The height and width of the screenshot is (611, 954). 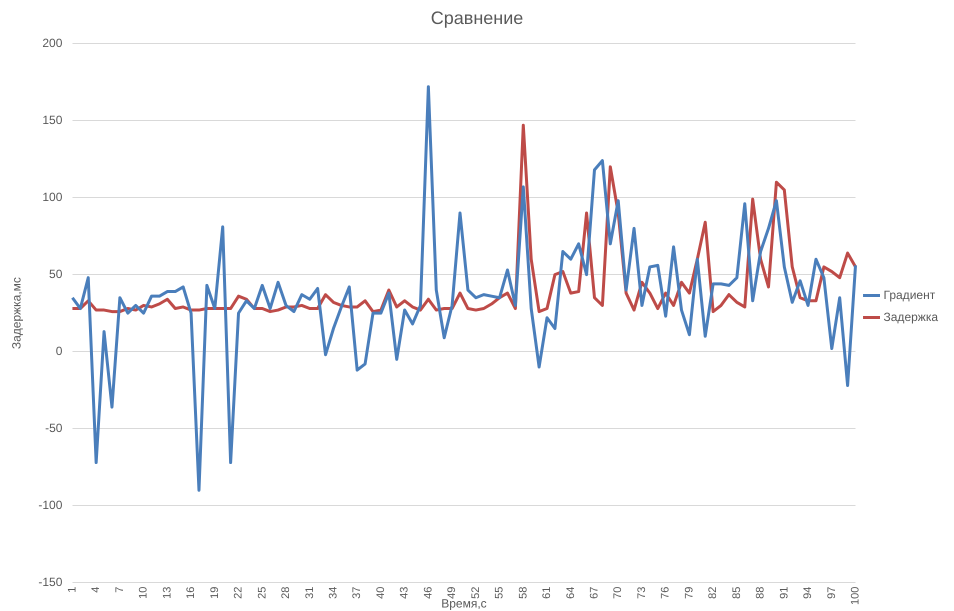 I want to click on x-tick-label: 88, so click(x=760, y=592).